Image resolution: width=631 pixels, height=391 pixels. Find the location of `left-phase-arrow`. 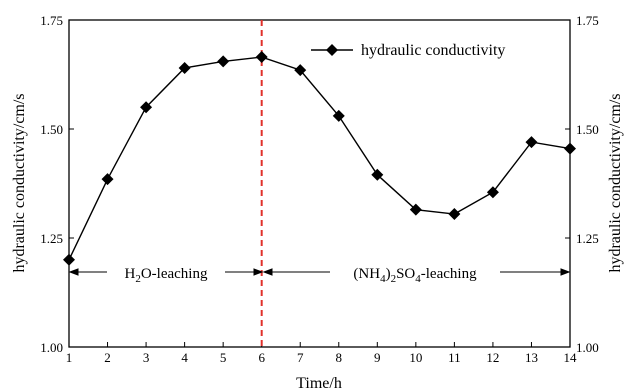

left-phase-arrow is located at coordinates (166, 272).